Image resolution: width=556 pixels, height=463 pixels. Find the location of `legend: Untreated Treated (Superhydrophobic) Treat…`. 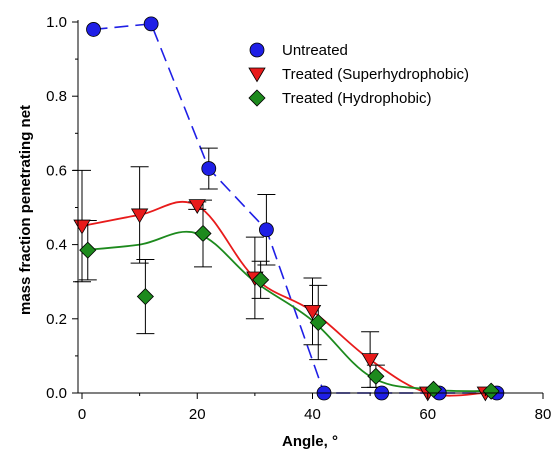

legend: Untreated Treated (Superhydrophobic) Treat… is located at coordinates (358, 74).